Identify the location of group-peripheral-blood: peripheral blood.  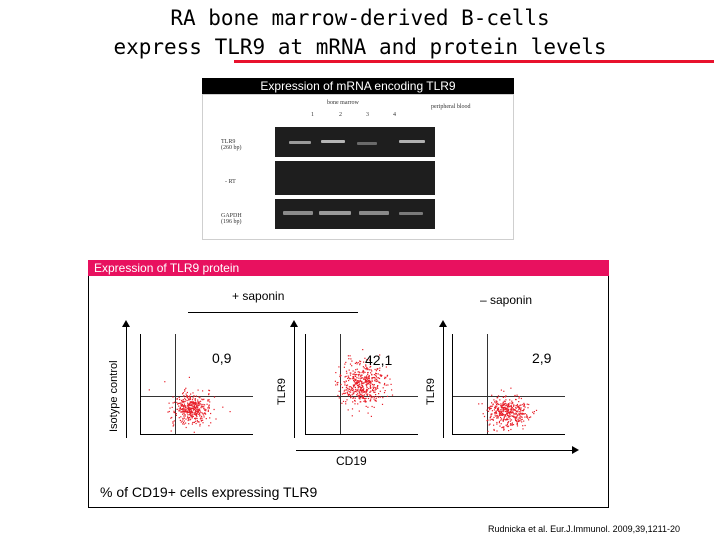
(451, 107).